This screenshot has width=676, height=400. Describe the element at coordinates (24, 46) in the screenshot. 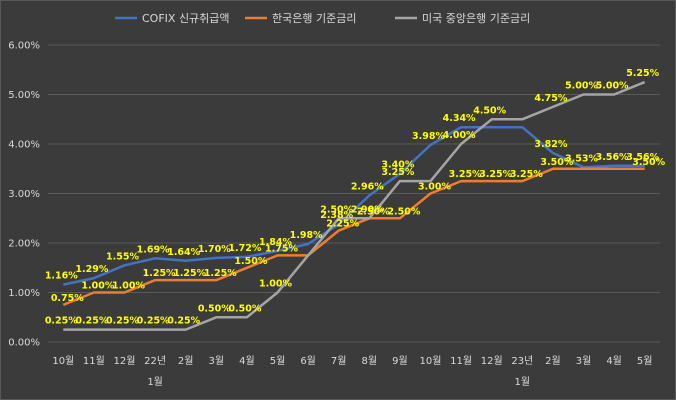

I see `y-tick-label: 6.00%` at that location.